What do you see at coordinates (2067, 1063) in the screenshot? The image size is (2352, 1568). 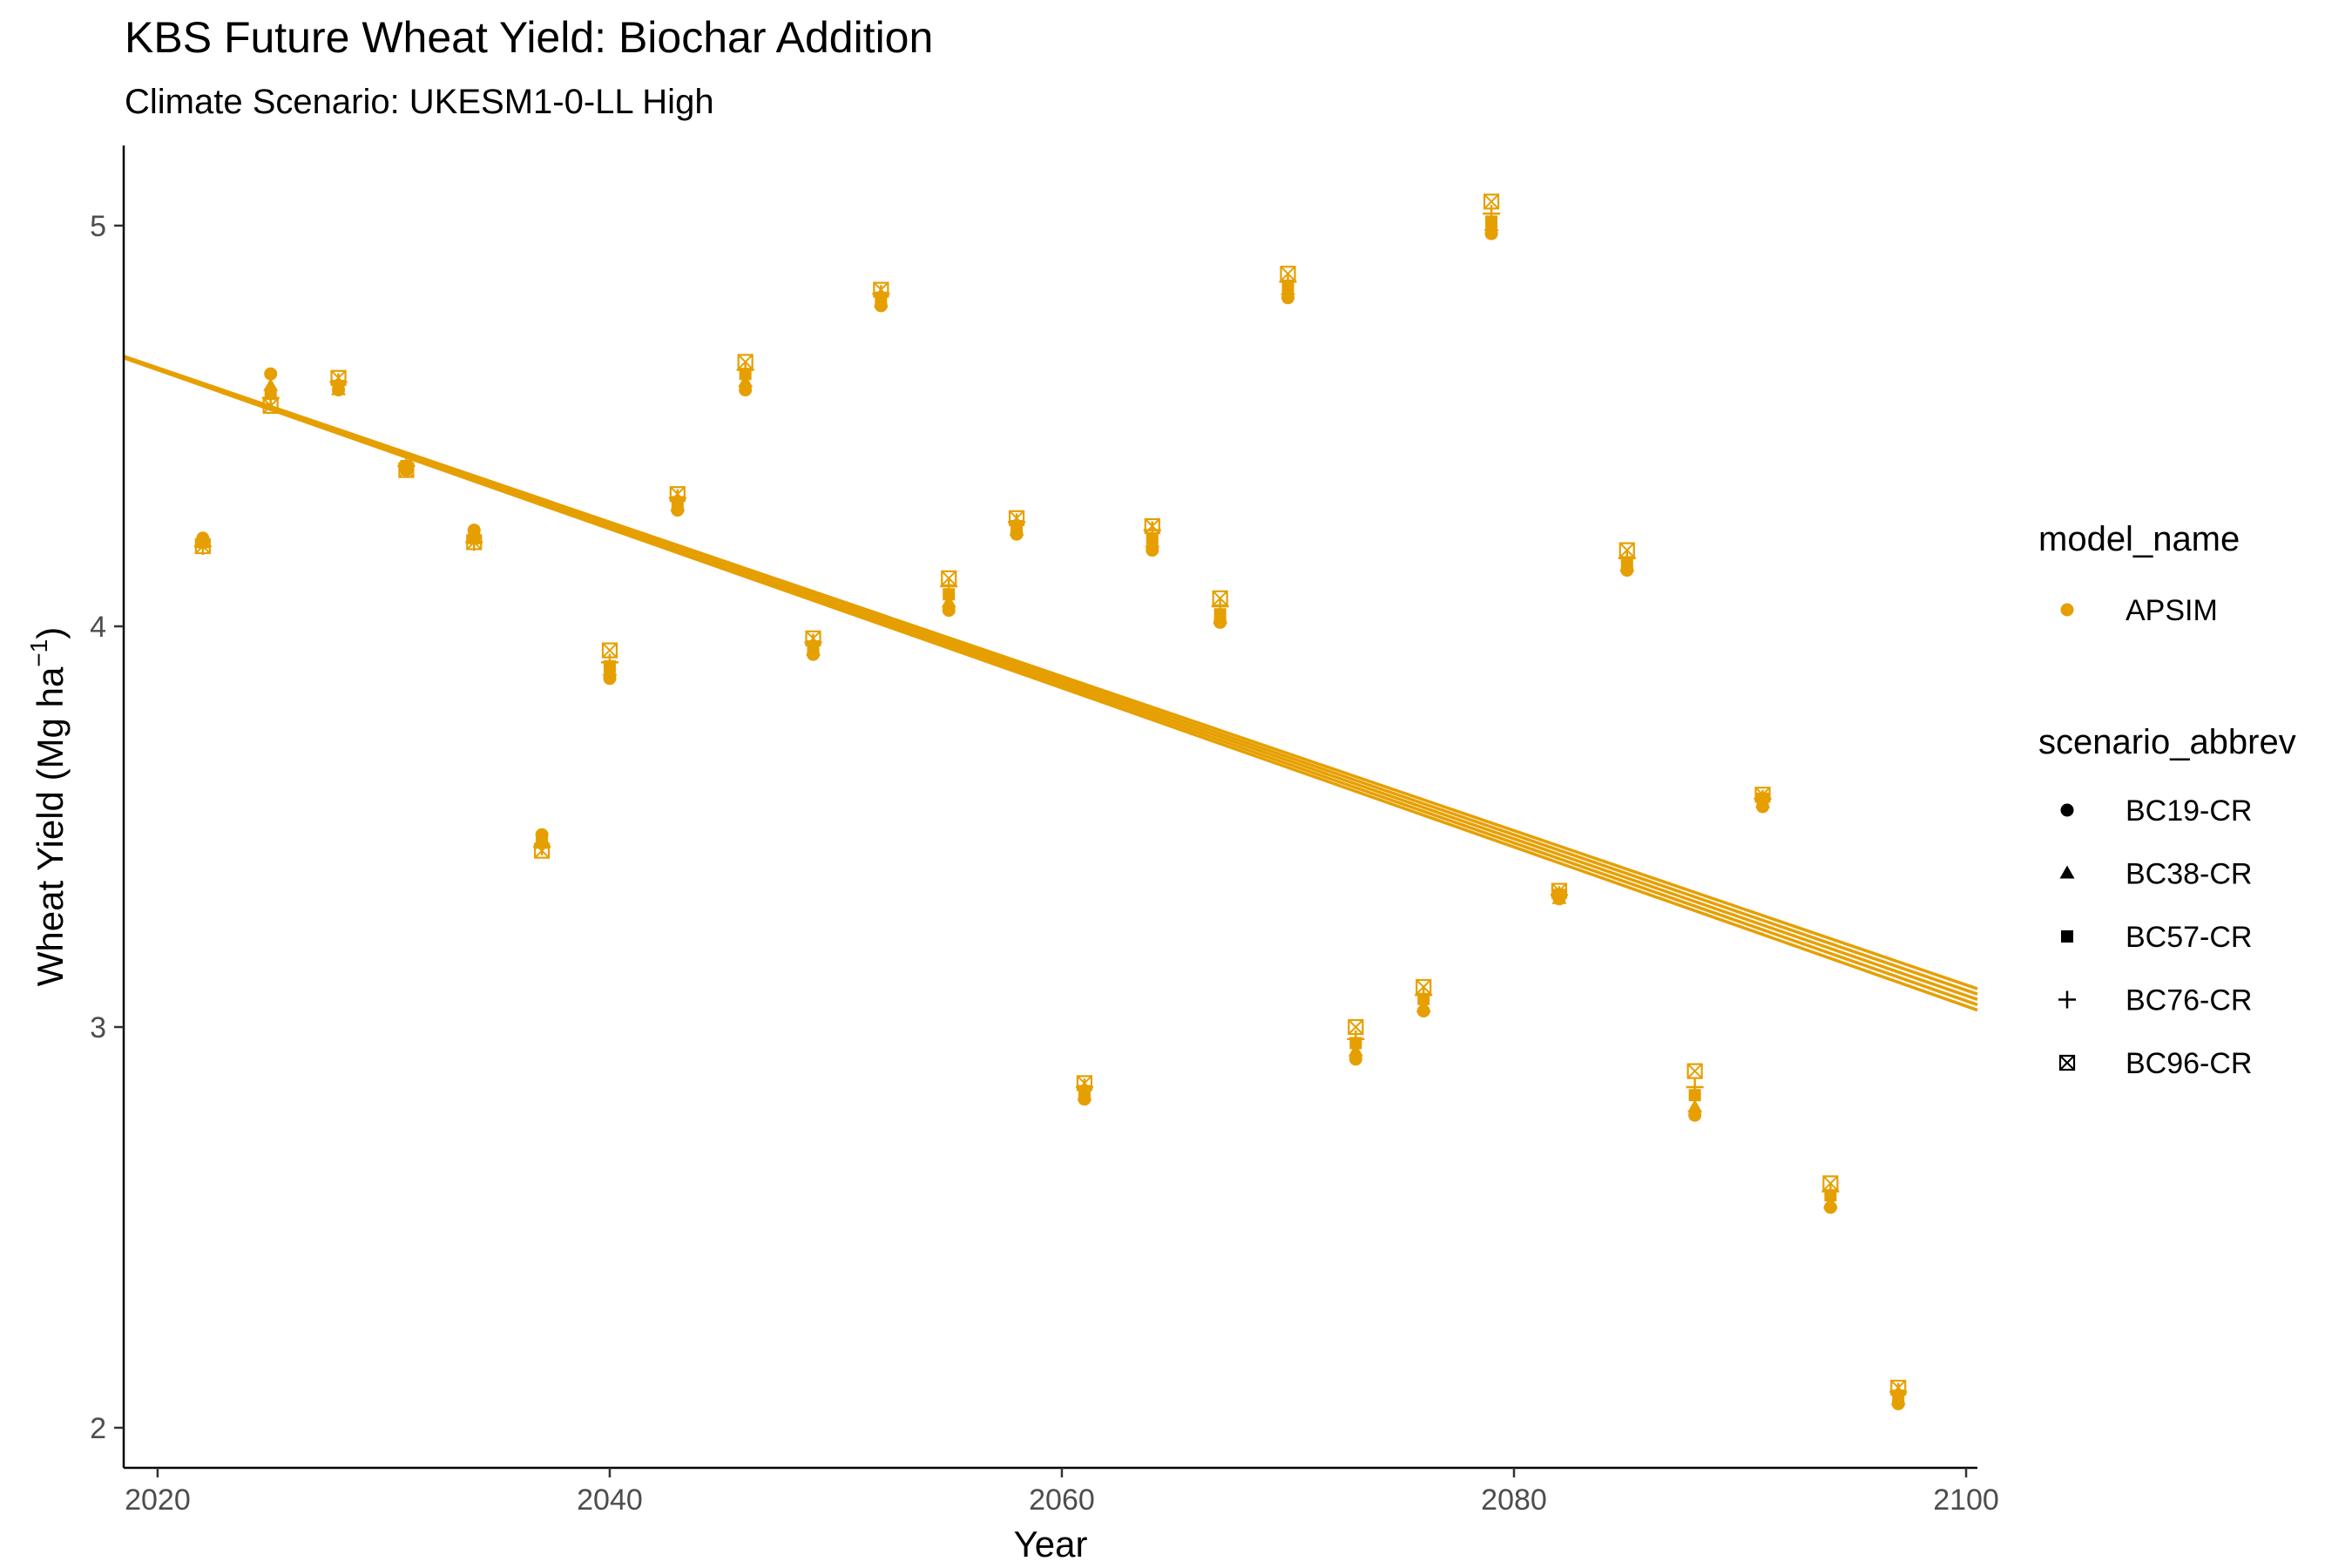 I see `legend-shape-swatch-boxed-x` at bounding box center [2067, 1063].